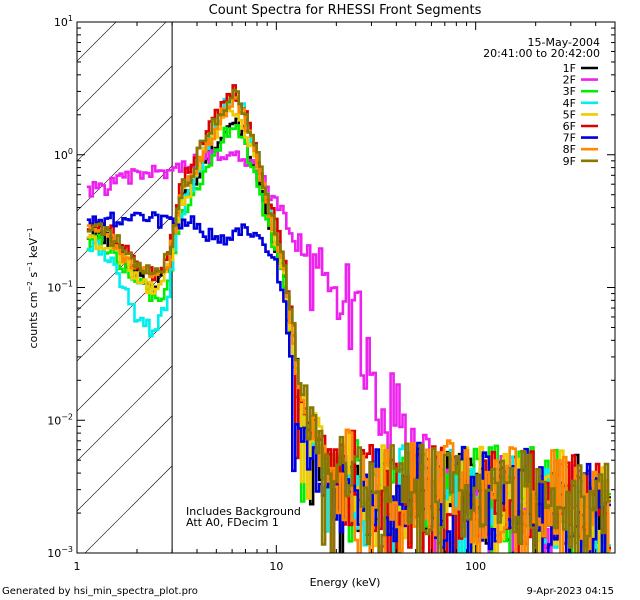  I want to click on observation-time-range: 20:41:00 to 20:42:00, so click(541, 53).